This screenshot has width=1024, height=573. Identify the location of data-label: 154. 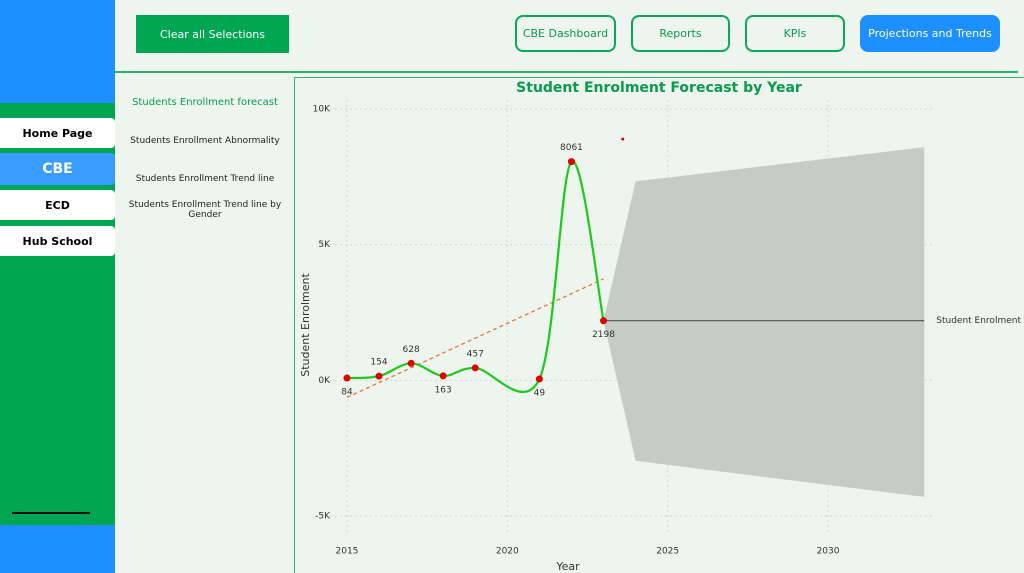
(378, 363).